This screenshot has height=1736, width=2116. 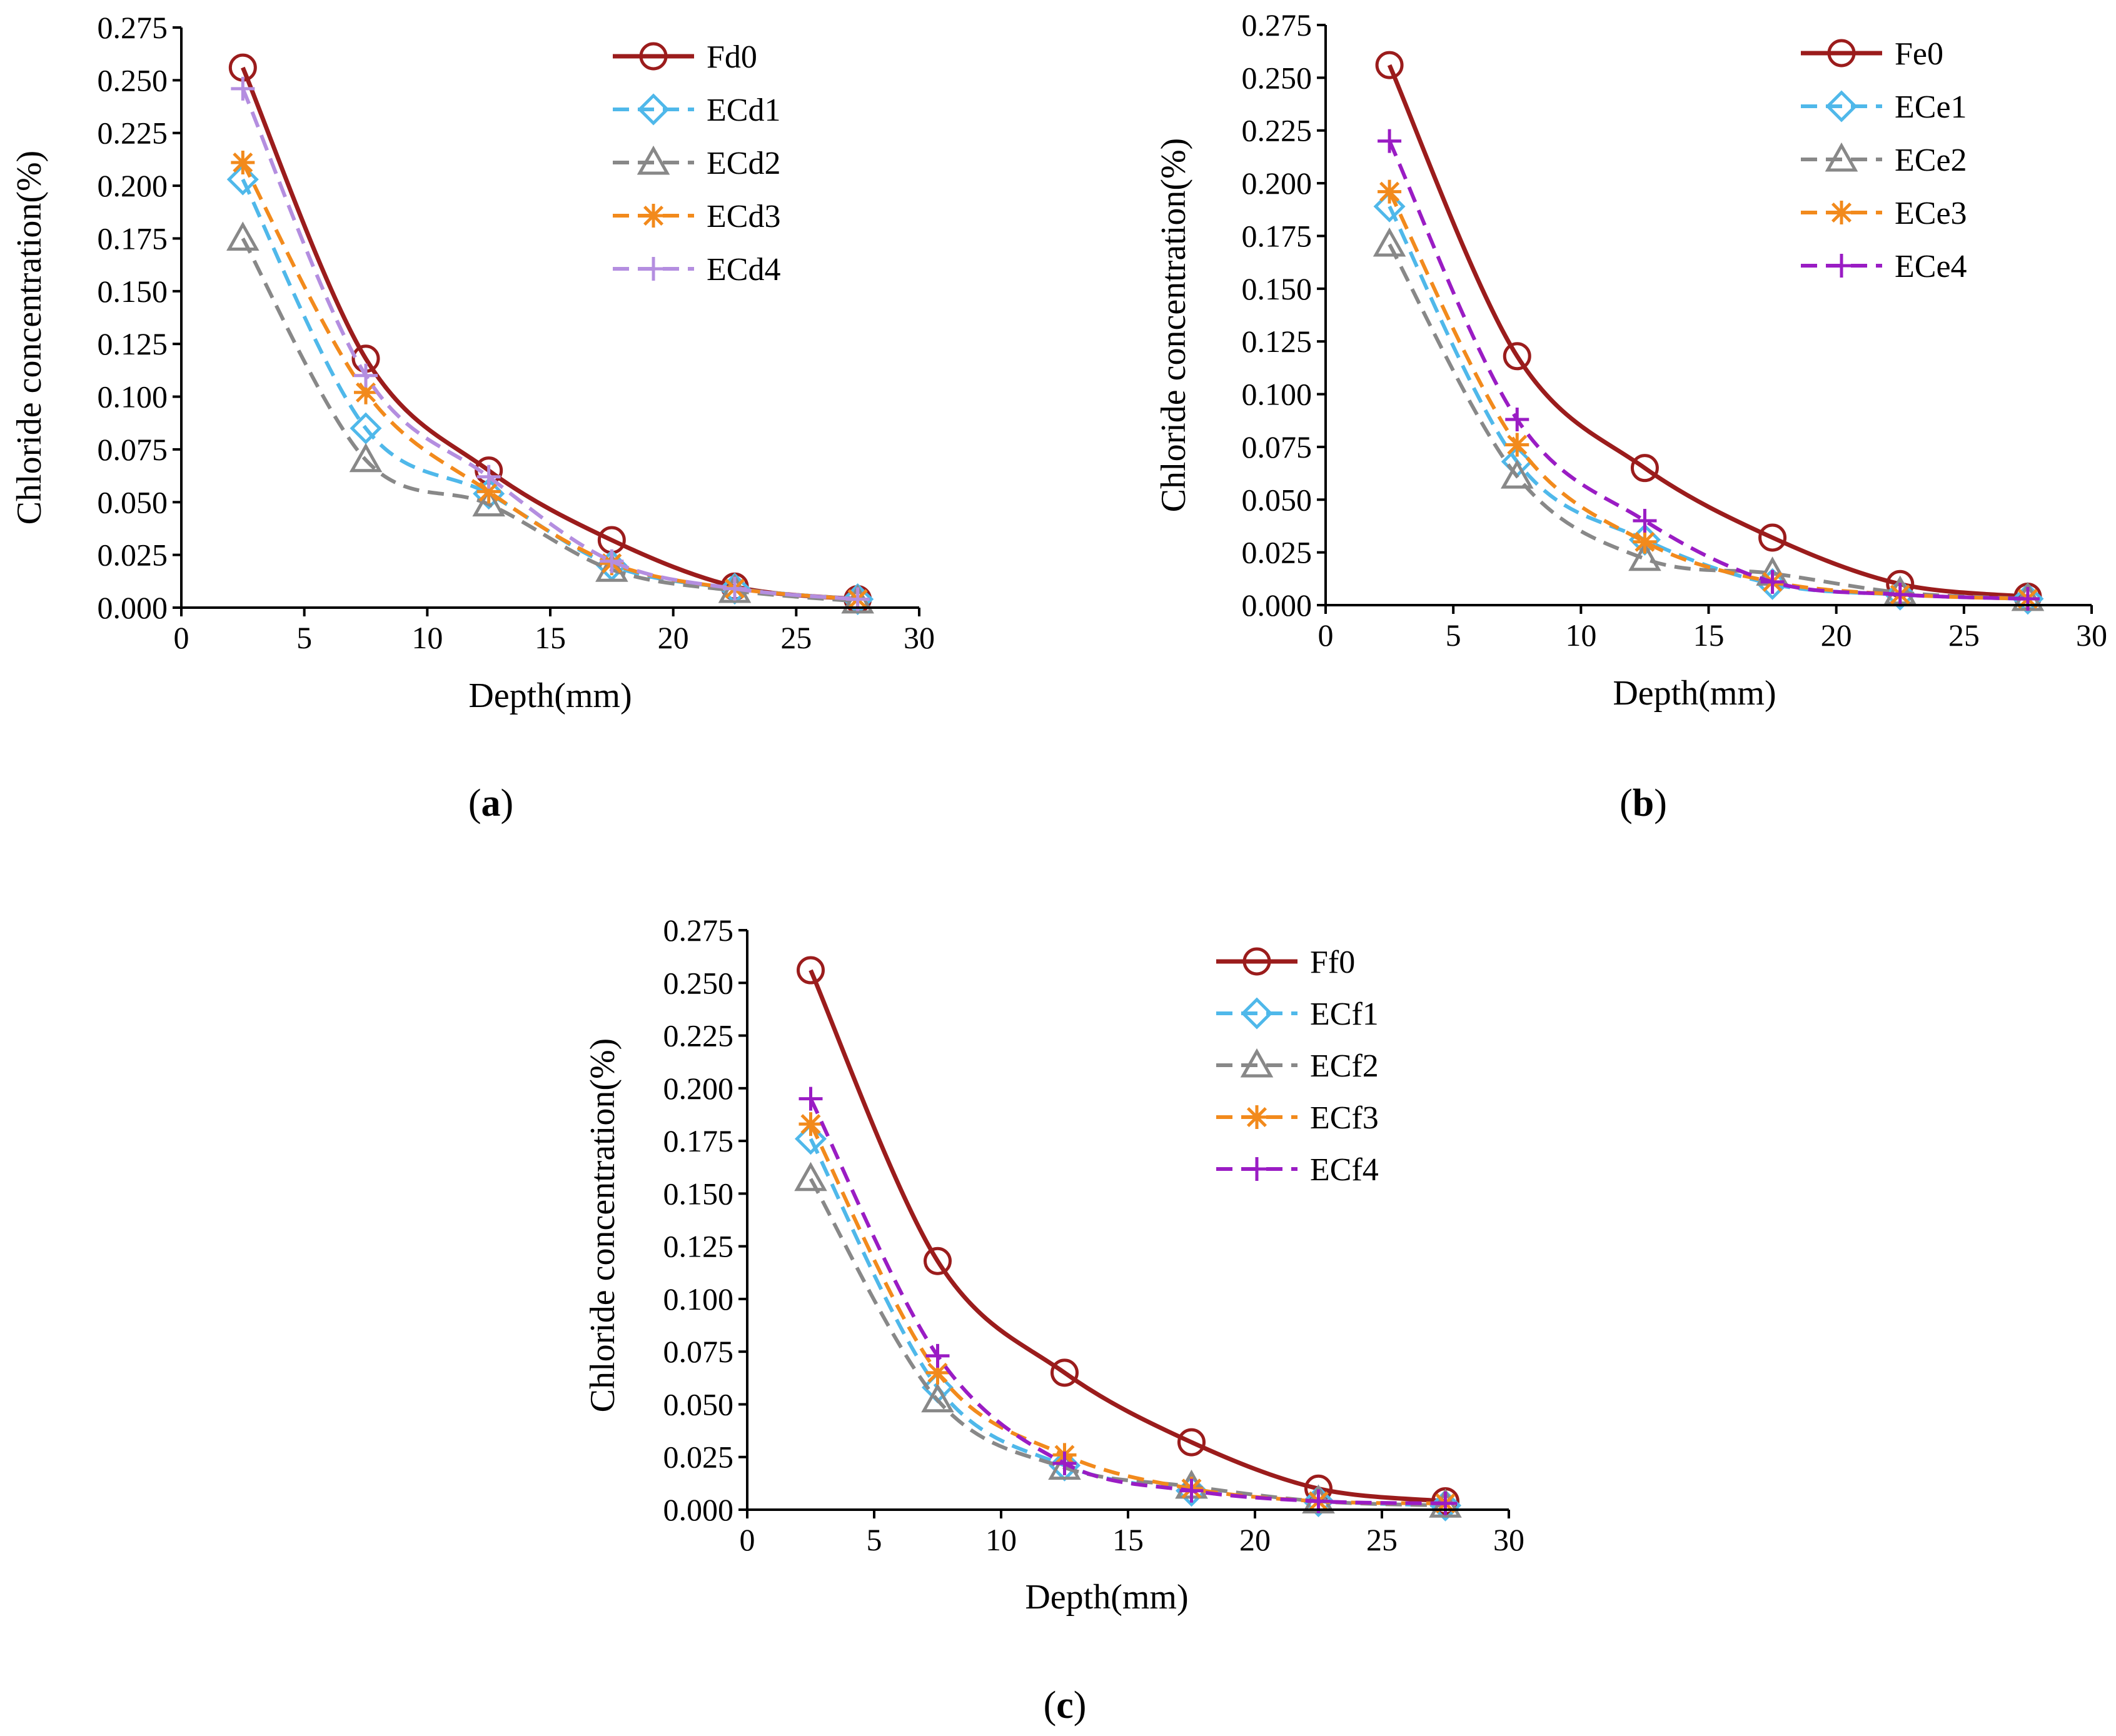 What do you see at coordinates (685, 57) in the screenshot?
I see `panel-a-legend-item-Fd0: Fd0` at bounding box center [685, 57].